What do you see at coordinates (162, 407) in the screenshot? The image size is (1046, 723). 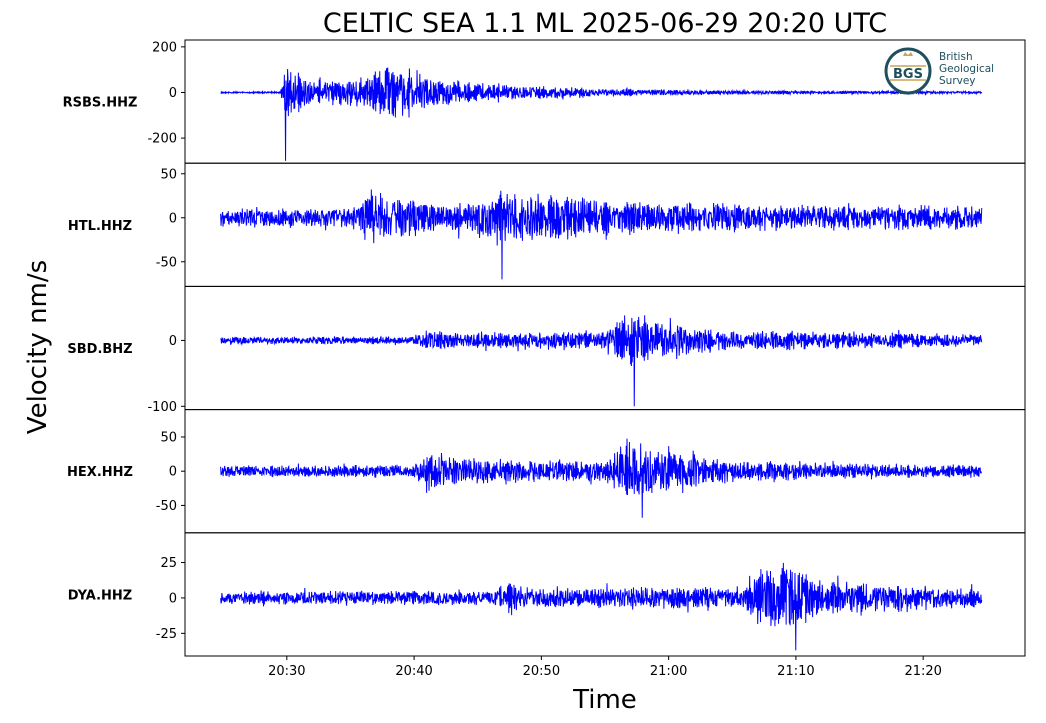 I see `y-tick-label: -100` at bounding box center [162, 407].